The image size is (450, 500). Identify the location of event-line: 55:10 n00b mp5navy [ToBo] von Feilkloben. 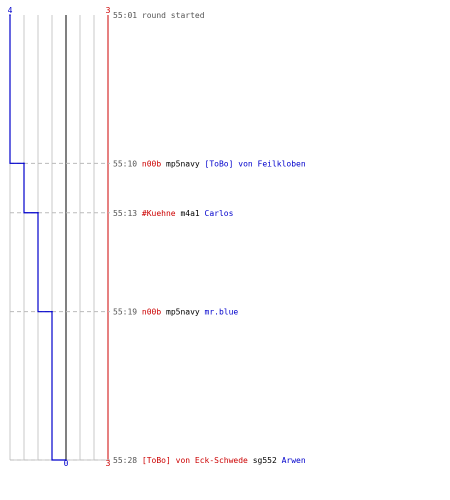
(209, 163).